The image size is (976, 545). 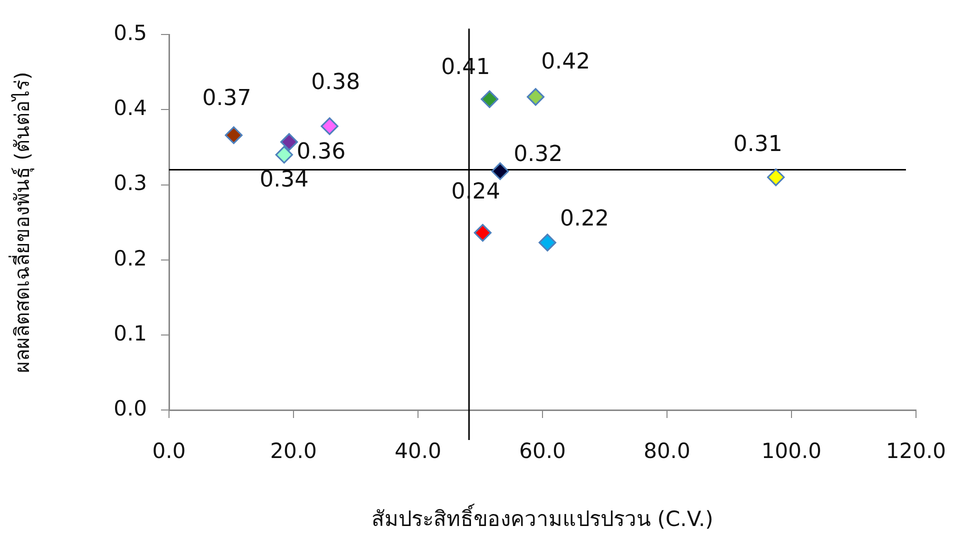 What do you see at coordinates (538, 154) in the screenshot?
I see `data-label: 0.32` at bounding box center [538, 154].